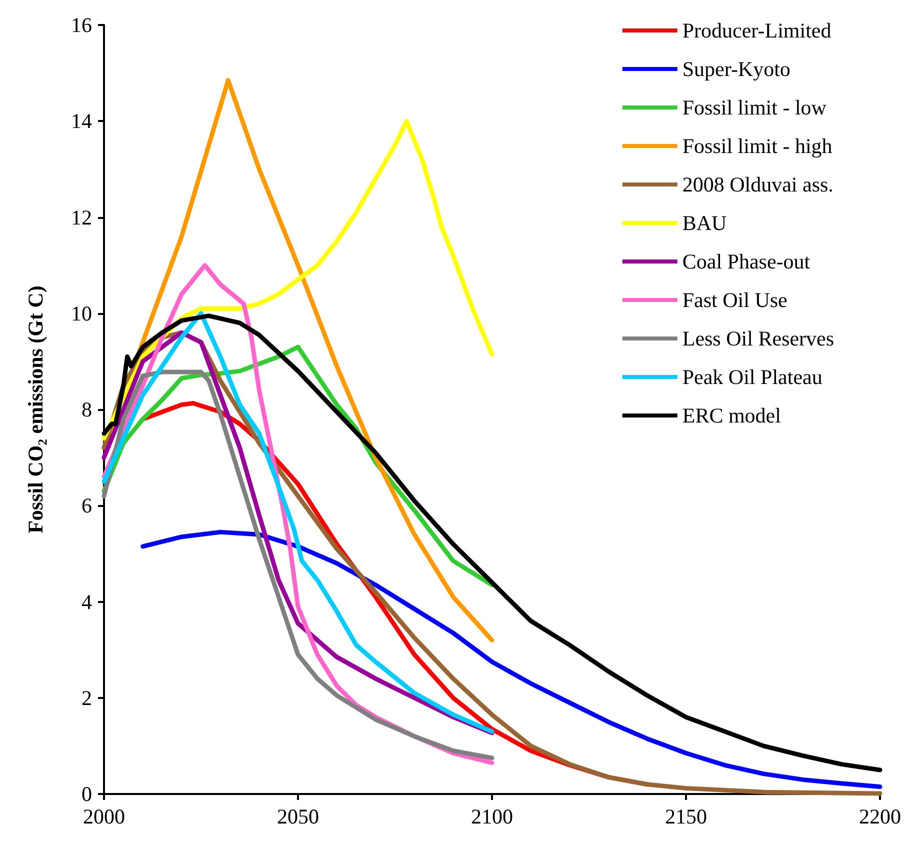 The image size is (909, 847). I want to click on x-tick-label: 2200, so click(880, 816).